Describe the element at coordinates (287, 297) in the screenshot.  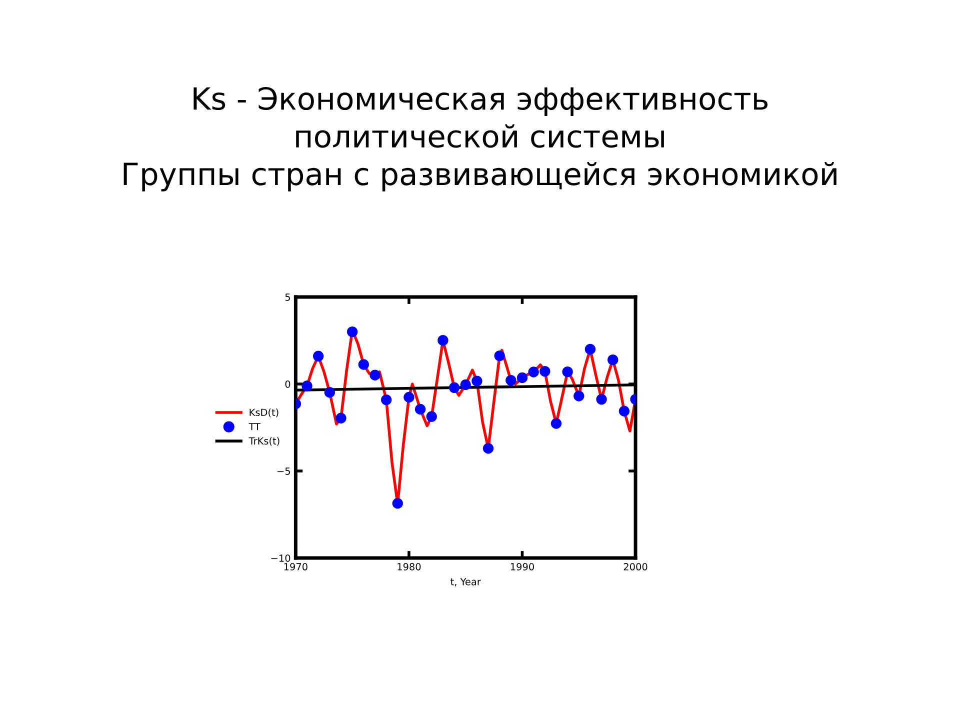
I see `y-tick-label: 5` at that location.